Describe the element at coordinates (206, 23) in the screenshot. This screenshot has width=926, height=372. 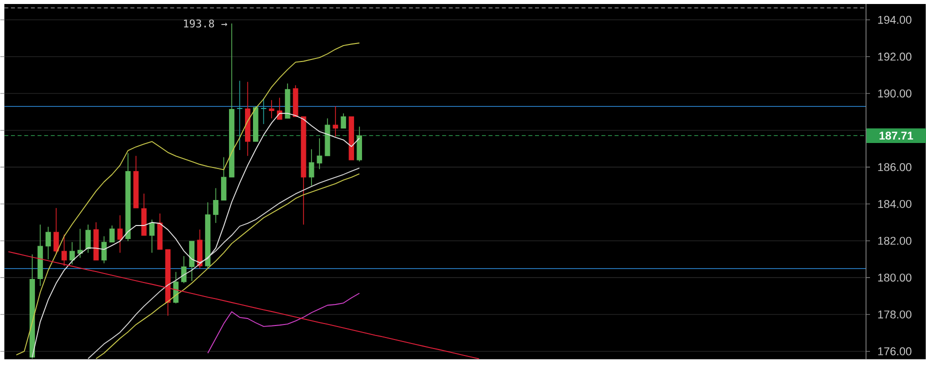
I see `annotation: 193.8 →` at that location.